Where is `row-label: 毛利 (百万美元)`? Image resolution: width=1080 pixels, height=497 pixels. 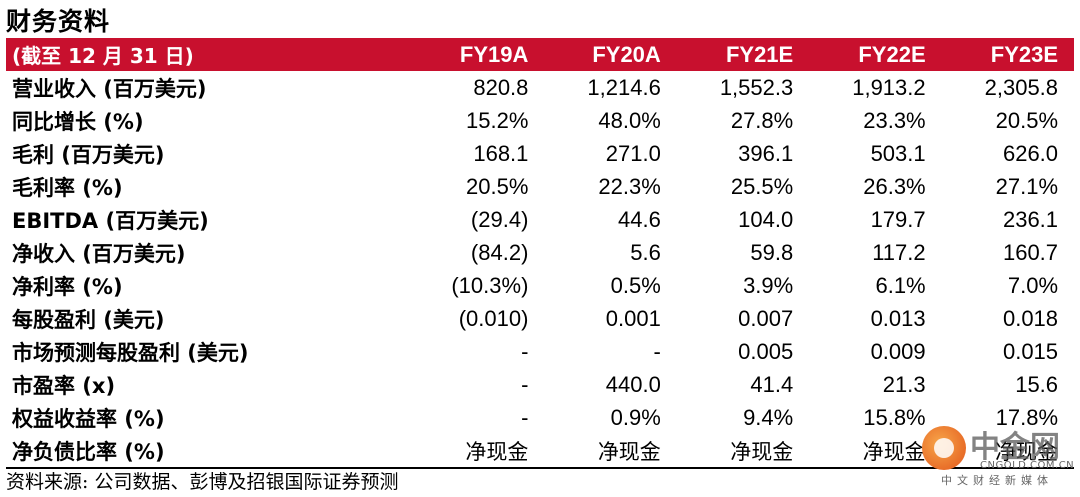
row-label: 毛利 (百万美元) is located at coordinates (88, 154).